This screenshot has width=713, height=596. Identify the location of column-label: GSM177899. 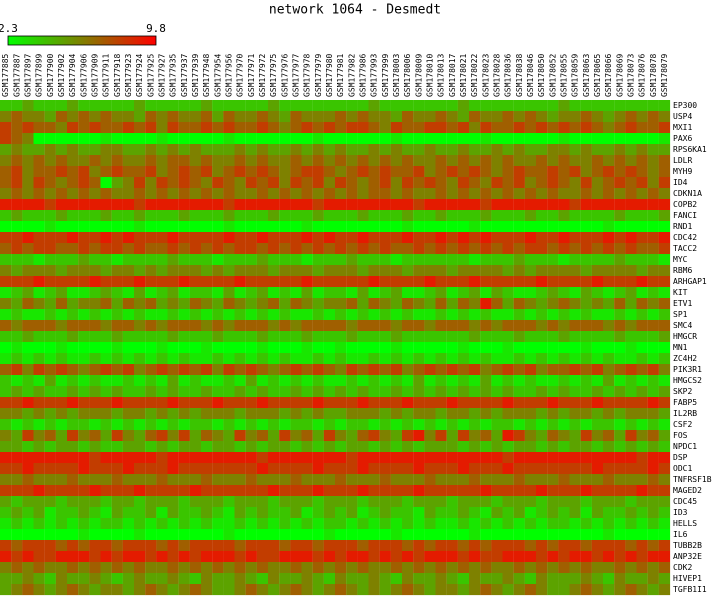
(39, 75).